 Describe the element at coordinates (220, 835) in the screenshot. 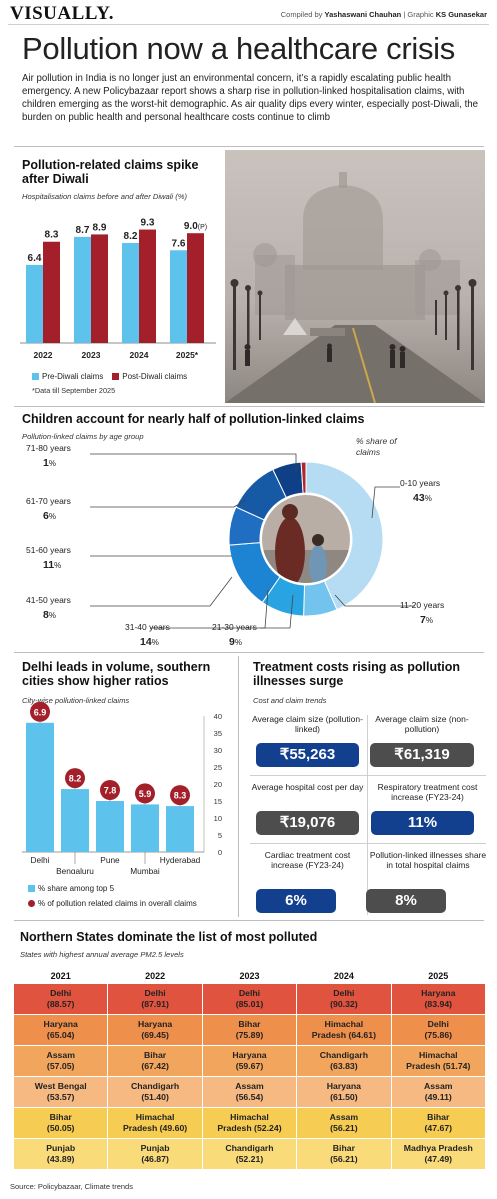

I see `y-tick-label: 5` at that location.